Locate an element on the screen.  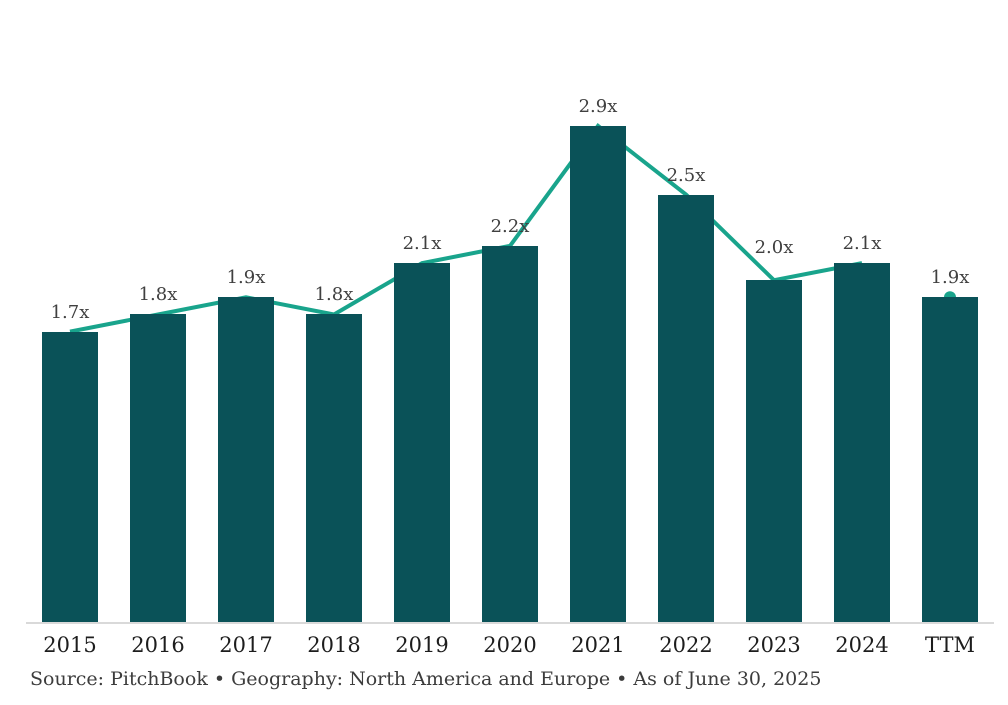
bar-2023 is located at coordinates (774, 451).